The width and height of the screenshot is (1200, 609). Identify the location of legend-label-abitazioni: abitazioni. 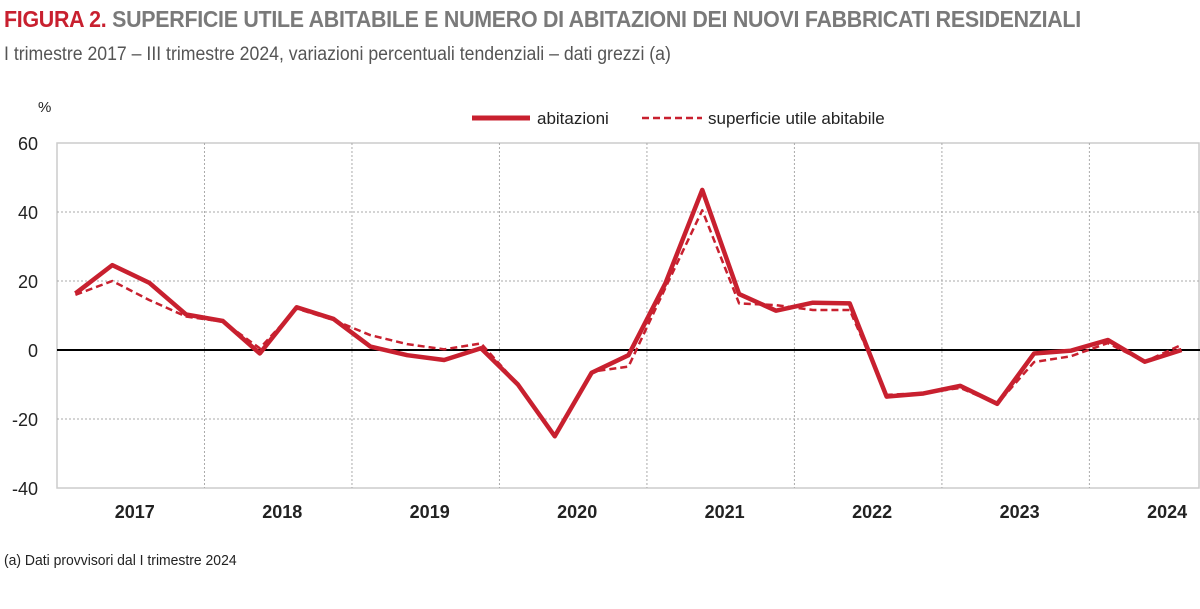
(573, 118).